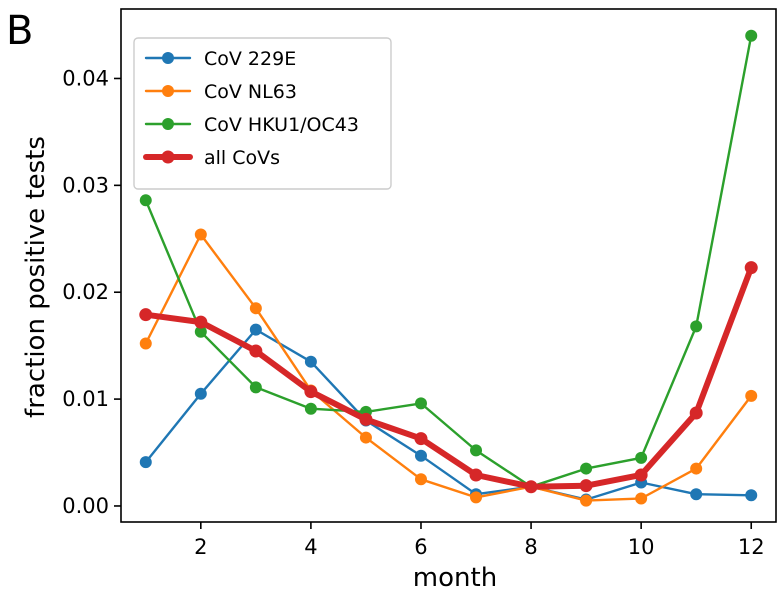 Image resolution: width=780 pixels, height=589 pixels. Describe the element at coordinates (530, 547) in the screenshot. I see `x-tick-label-3: 8` at that location.